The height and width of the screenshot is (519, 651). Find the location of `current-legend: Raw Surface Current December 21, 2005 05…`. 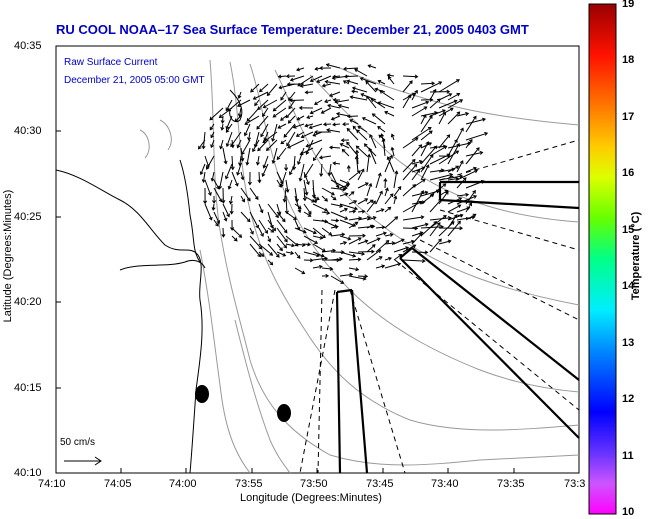

current-legend: Raw Surface Current December 21, 2005 05… is located at coordinates (134, 72).